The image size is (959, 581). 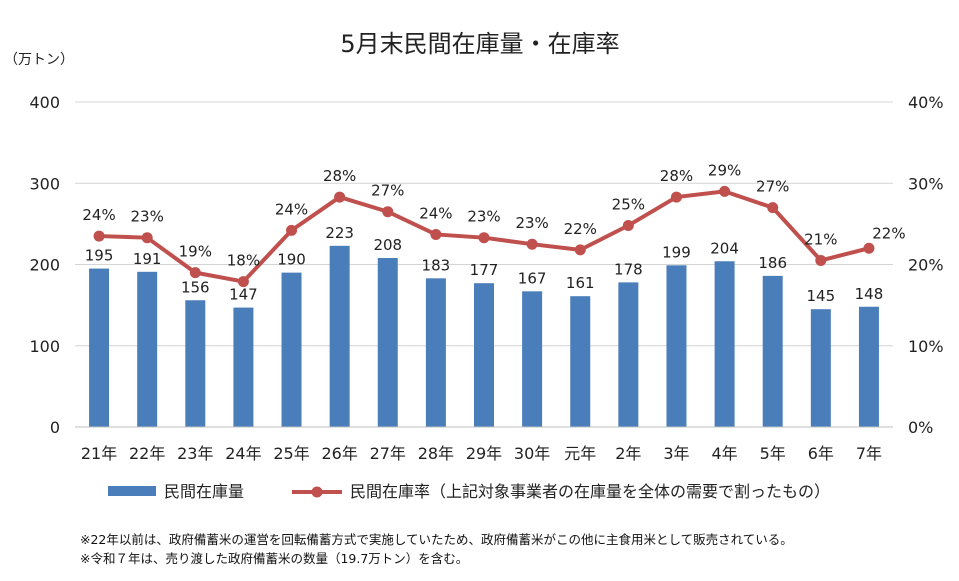 I want to click on bar-value-label: 145, so click(x=821, y=296).